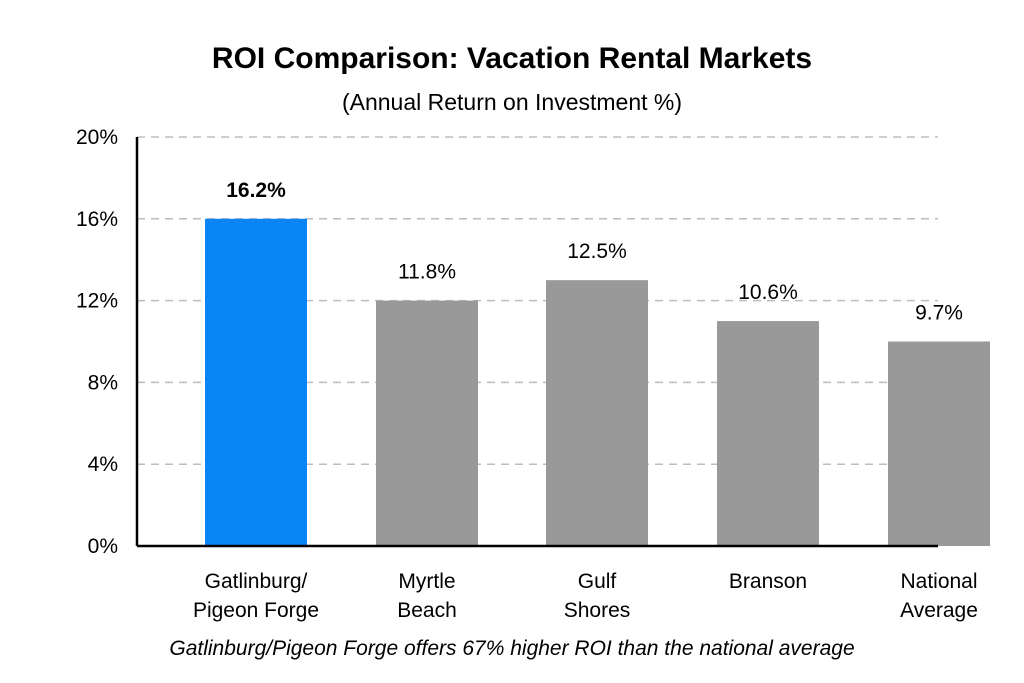  What do you see at coordinates (256, 581) in the screenshot?
I see `category-label: Gatlinburg/` at bounding box center [256, 581].